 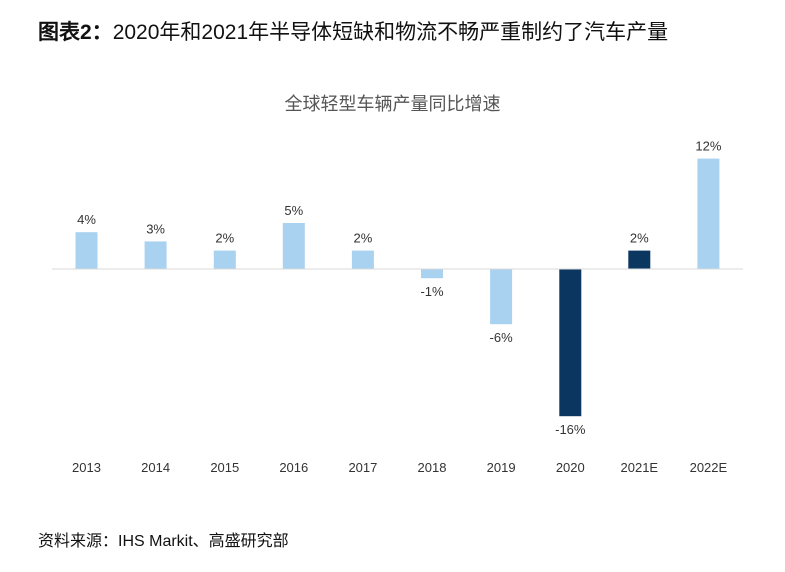 I want to click on value-label-2014: 3%, so click(x=155, y=228).